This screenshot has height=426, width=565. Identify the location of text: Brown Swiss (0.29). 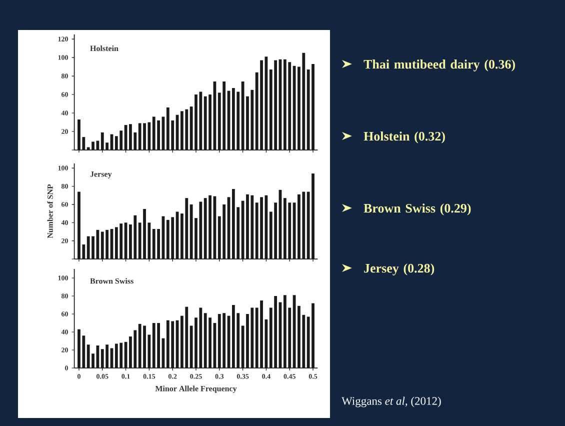
(417, 210).